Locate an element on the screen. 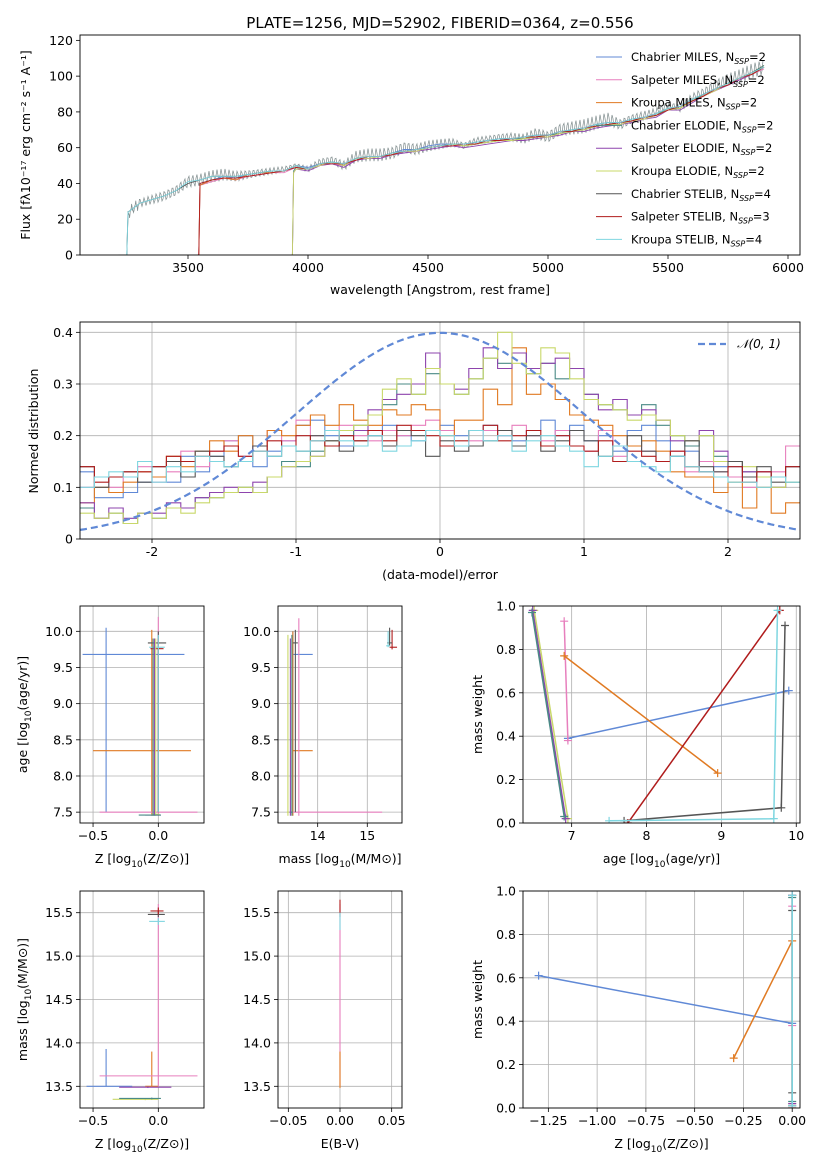 The image size is (819, 1170). x-tick-label: -2 is located at coordinates (152, 551).